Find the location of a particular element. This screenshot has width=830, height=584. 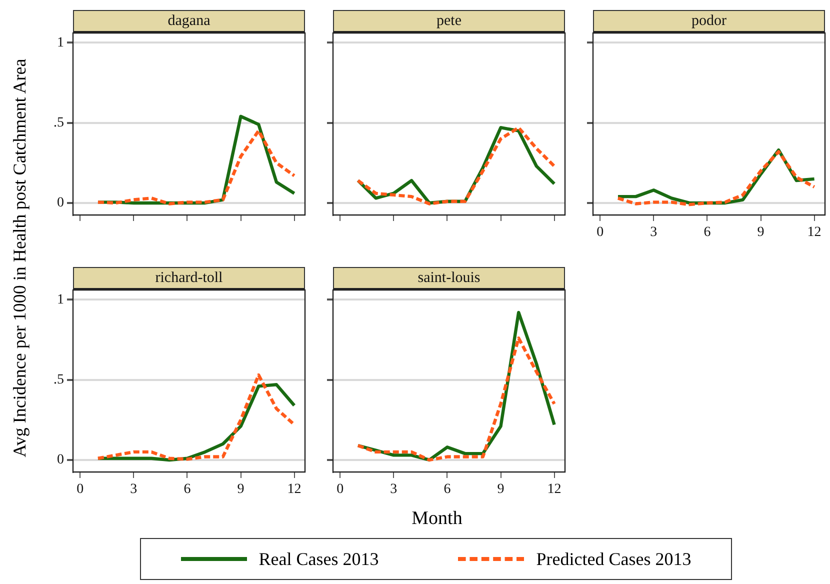

x-axis-title: Month is located at coordinates (437, 519).